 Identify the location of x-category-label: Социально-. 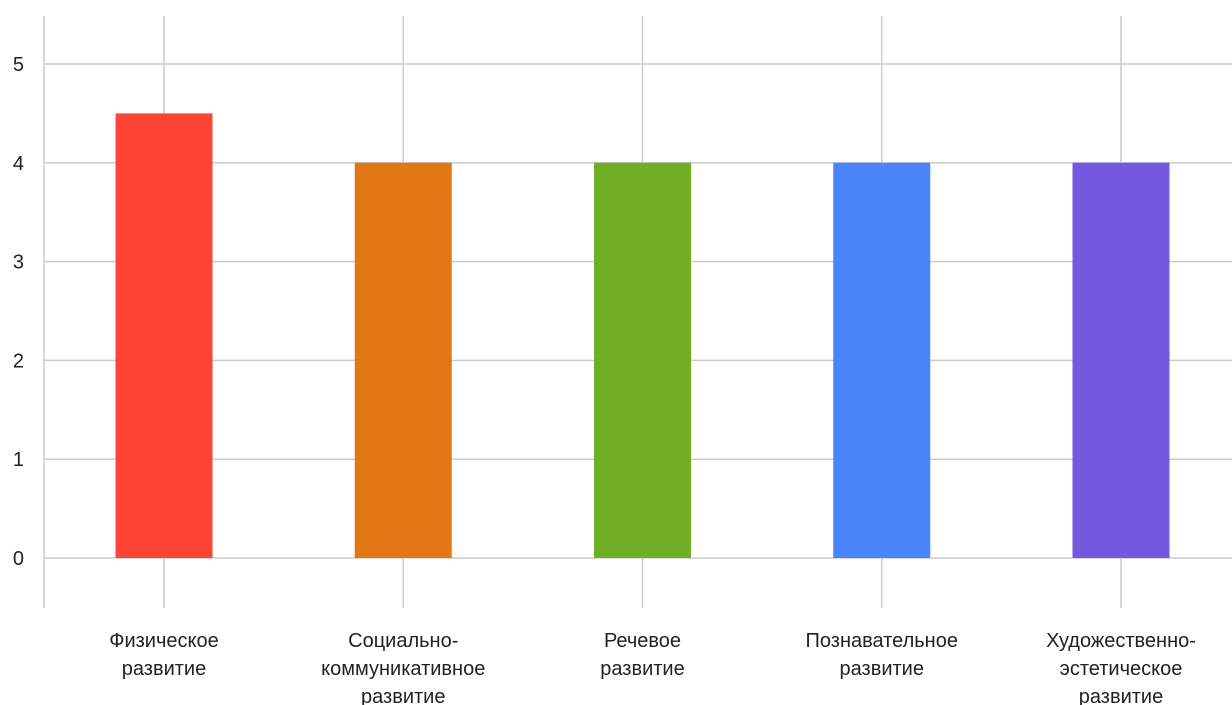
(403, 641).